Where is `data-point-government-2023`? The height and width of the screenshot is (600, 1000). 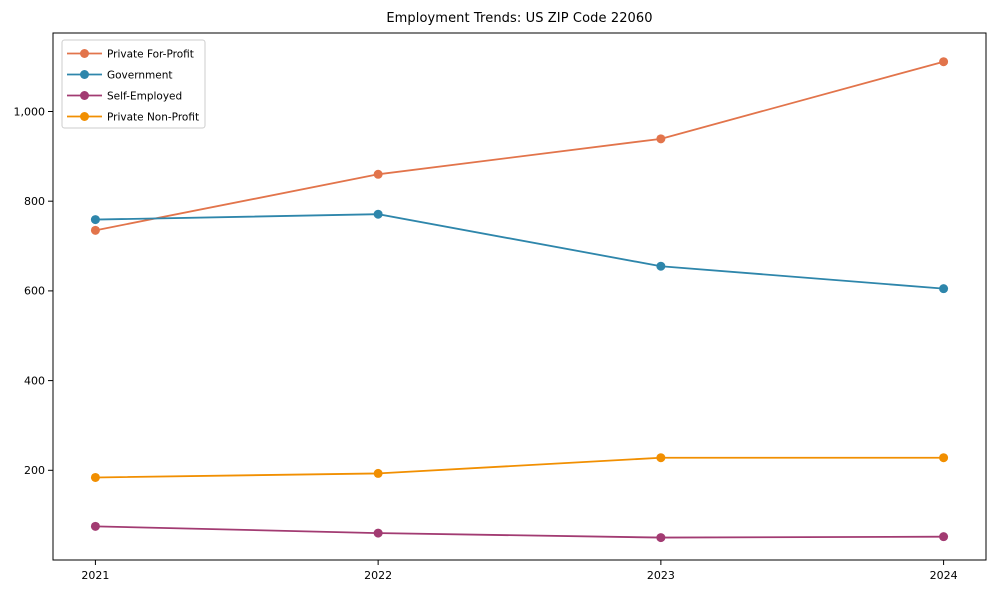 data-point-government-2023 is located at coordinates (661, 266).